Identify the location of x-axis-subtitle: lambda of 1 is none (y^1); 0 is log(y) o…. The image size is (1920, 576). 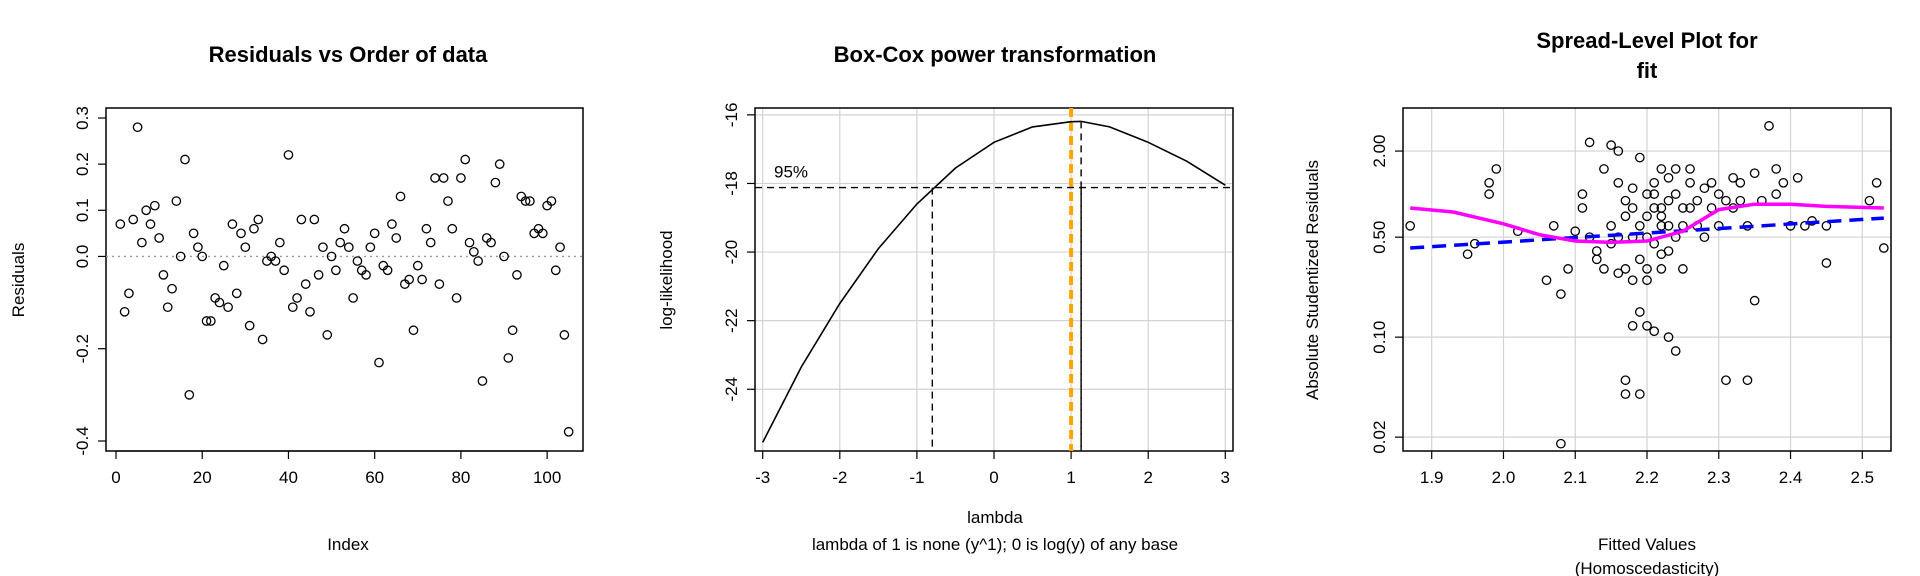
(995, 544).